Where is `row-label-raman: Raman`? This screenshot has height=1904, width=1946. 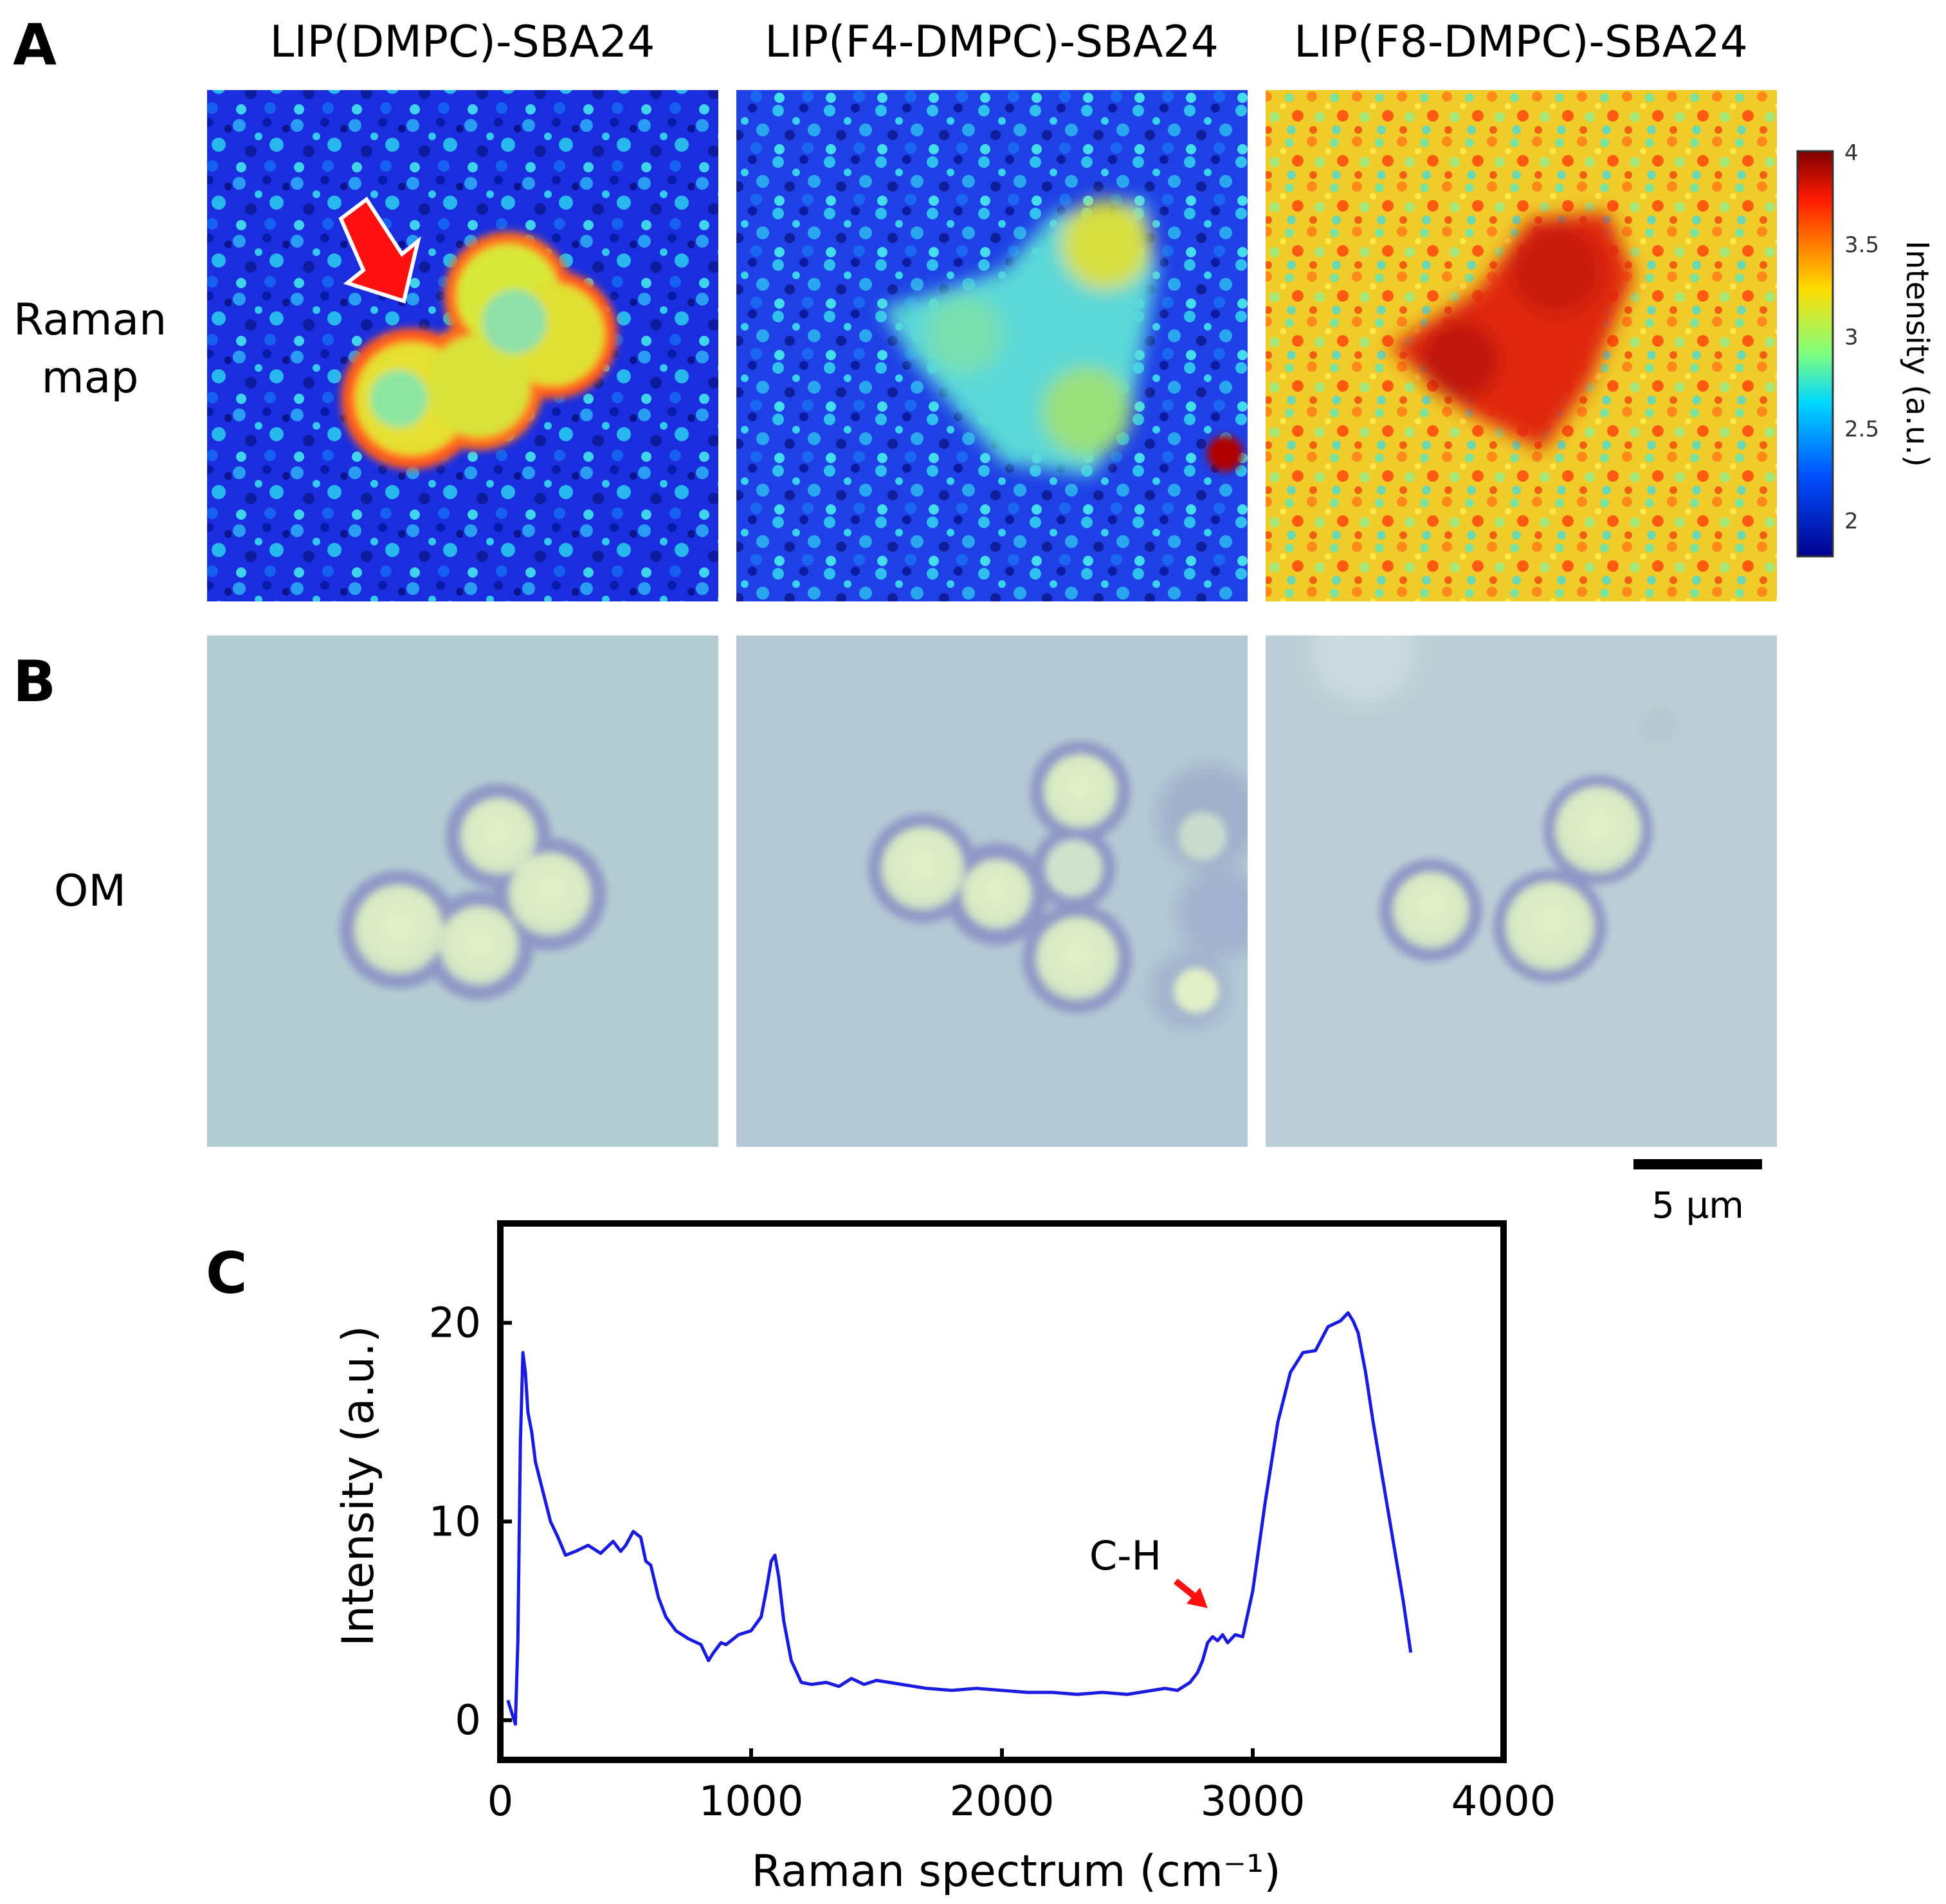 row-label-raman: Raman is located at coordinates (90, 320).